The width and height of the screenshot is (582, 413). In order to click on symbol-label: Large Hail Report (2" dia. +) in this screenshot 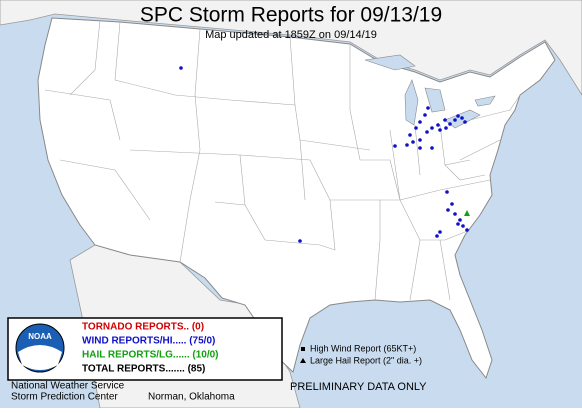, I will do `click(366, 360)`.